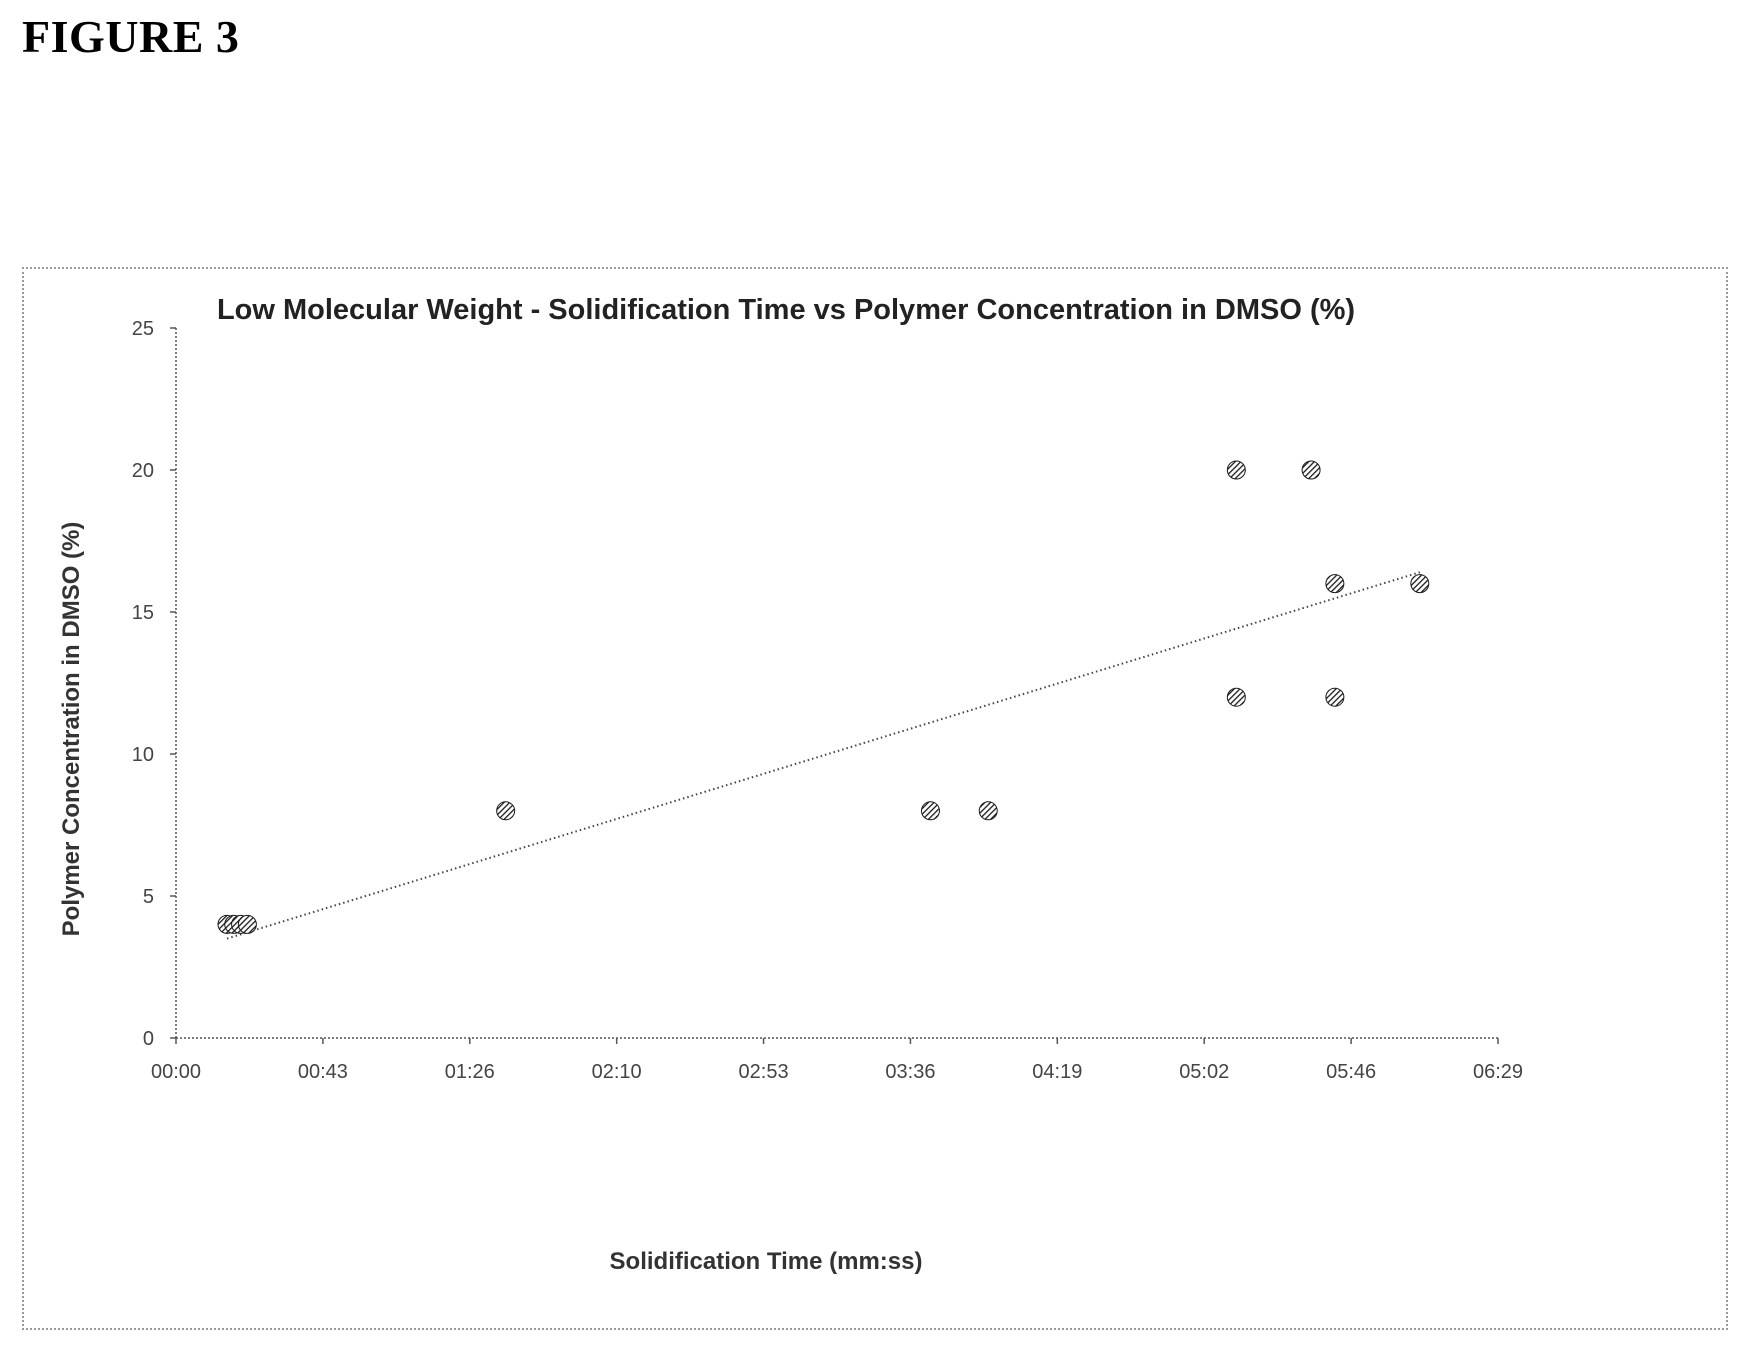 This screenshot has width=1749, height=1350. Describe the element at coordinates (143, 613) in the screenshot. I see `y-tick-label: 15` at that location.